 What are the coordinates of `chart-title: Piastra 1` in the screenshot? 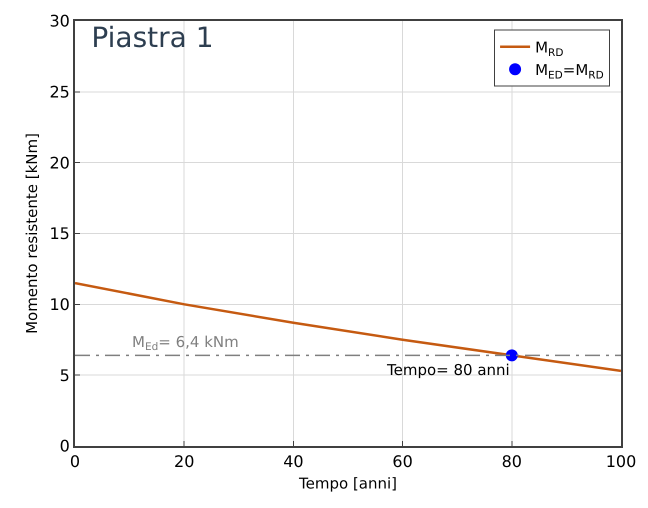 It's located at (152, 37).